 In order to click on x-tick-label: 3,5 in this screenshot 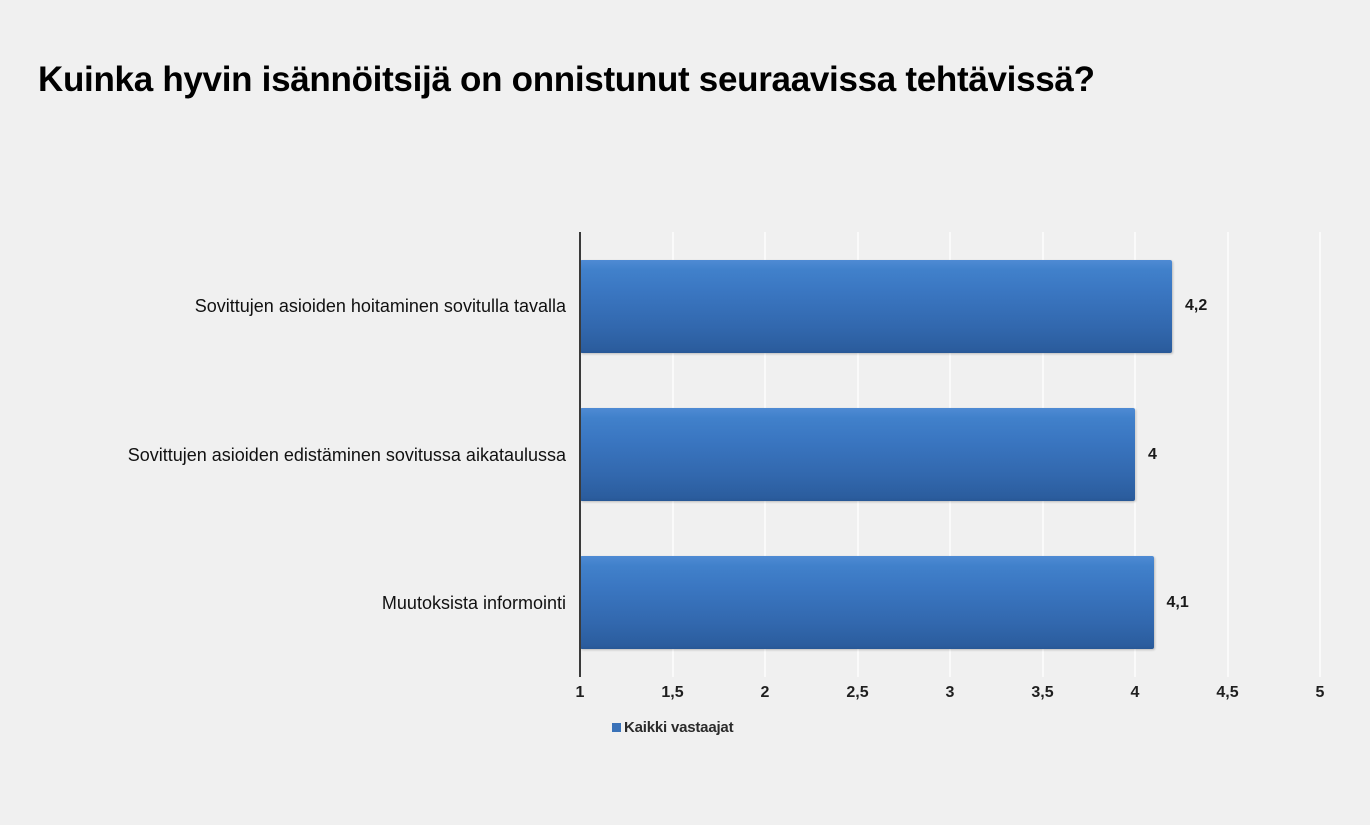, I will do `click(1042, 692)`.